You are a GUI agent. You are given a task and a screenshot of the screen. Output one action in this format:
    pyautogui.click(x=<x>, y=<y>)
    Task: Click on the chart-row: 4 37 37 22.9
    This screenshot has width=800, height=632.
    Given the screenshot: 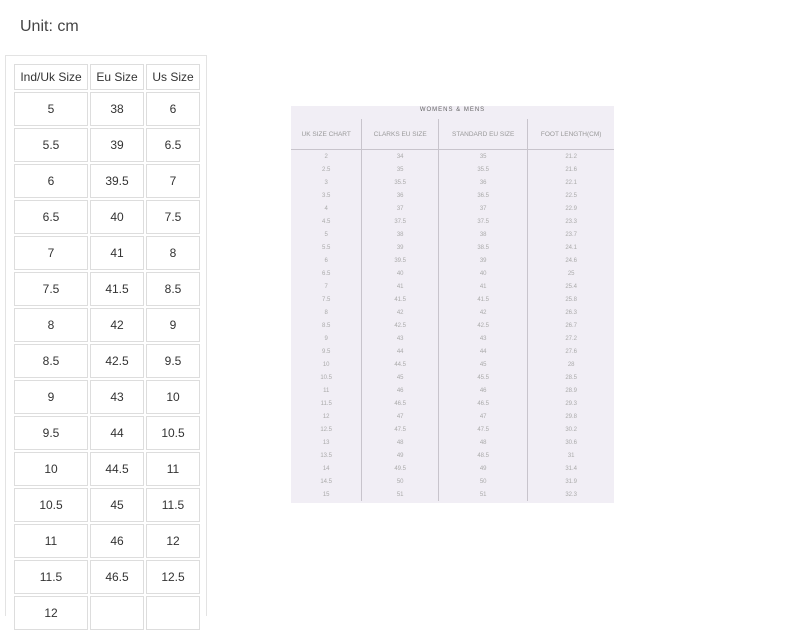 What is the action you would take?
    pyautogui.click(x=452, y=208)
    